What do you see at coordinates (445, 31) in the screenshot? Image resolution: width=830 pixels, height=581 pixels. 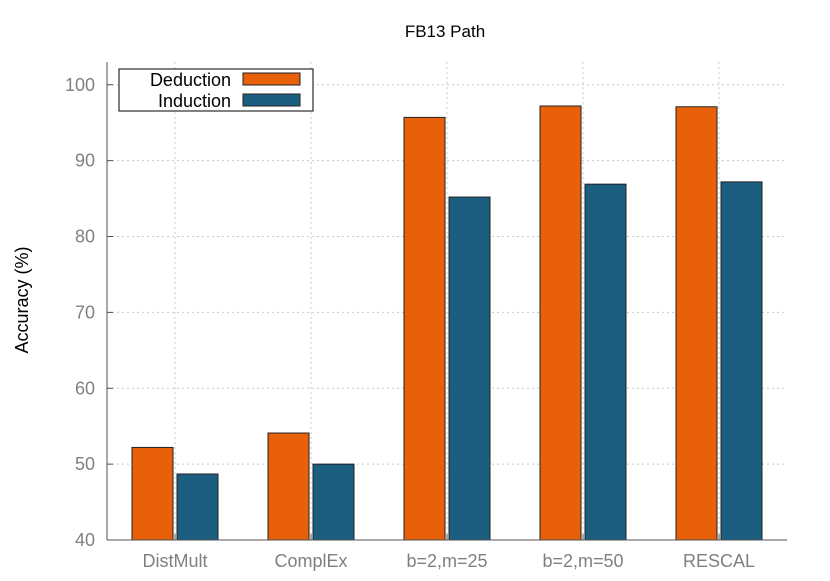 I see `chart-title: FB13 Path` at bounding box center [445, 31].